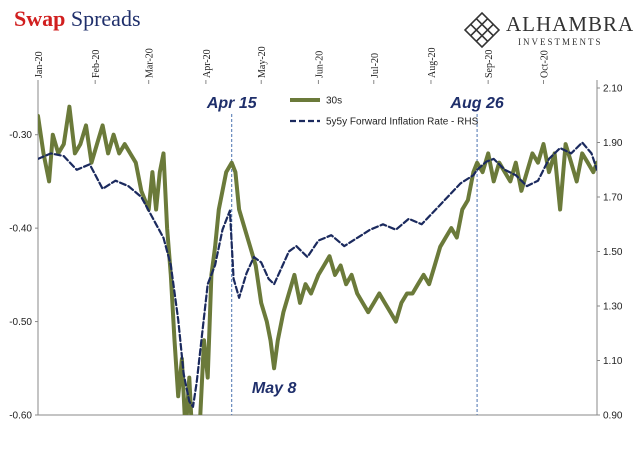 The image size is (641, 461). What do you see at coordinates (232, 103) in the screenshot?
I see `annotation-label: Apr 15` at bounding box center [232, 103].